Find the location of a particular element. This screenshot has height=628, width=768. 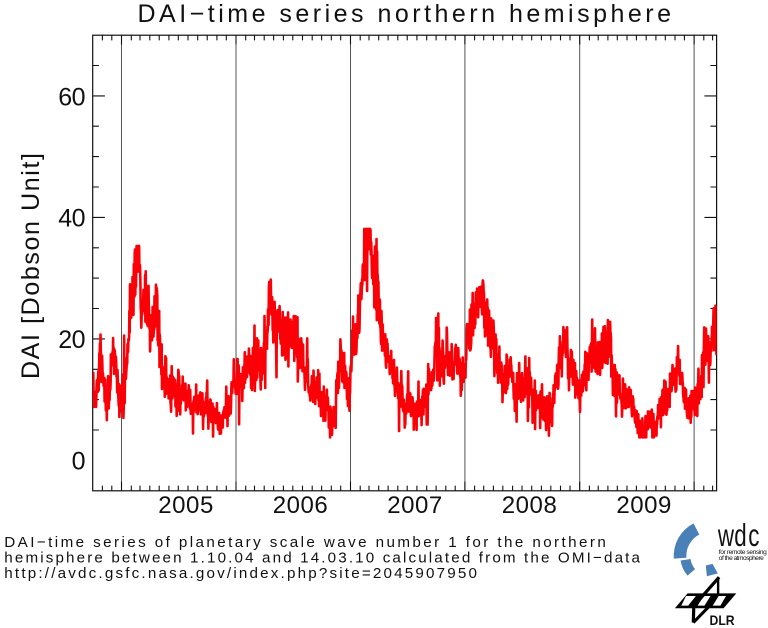

svg-text: 2009 is located at coordinates (643, 505).